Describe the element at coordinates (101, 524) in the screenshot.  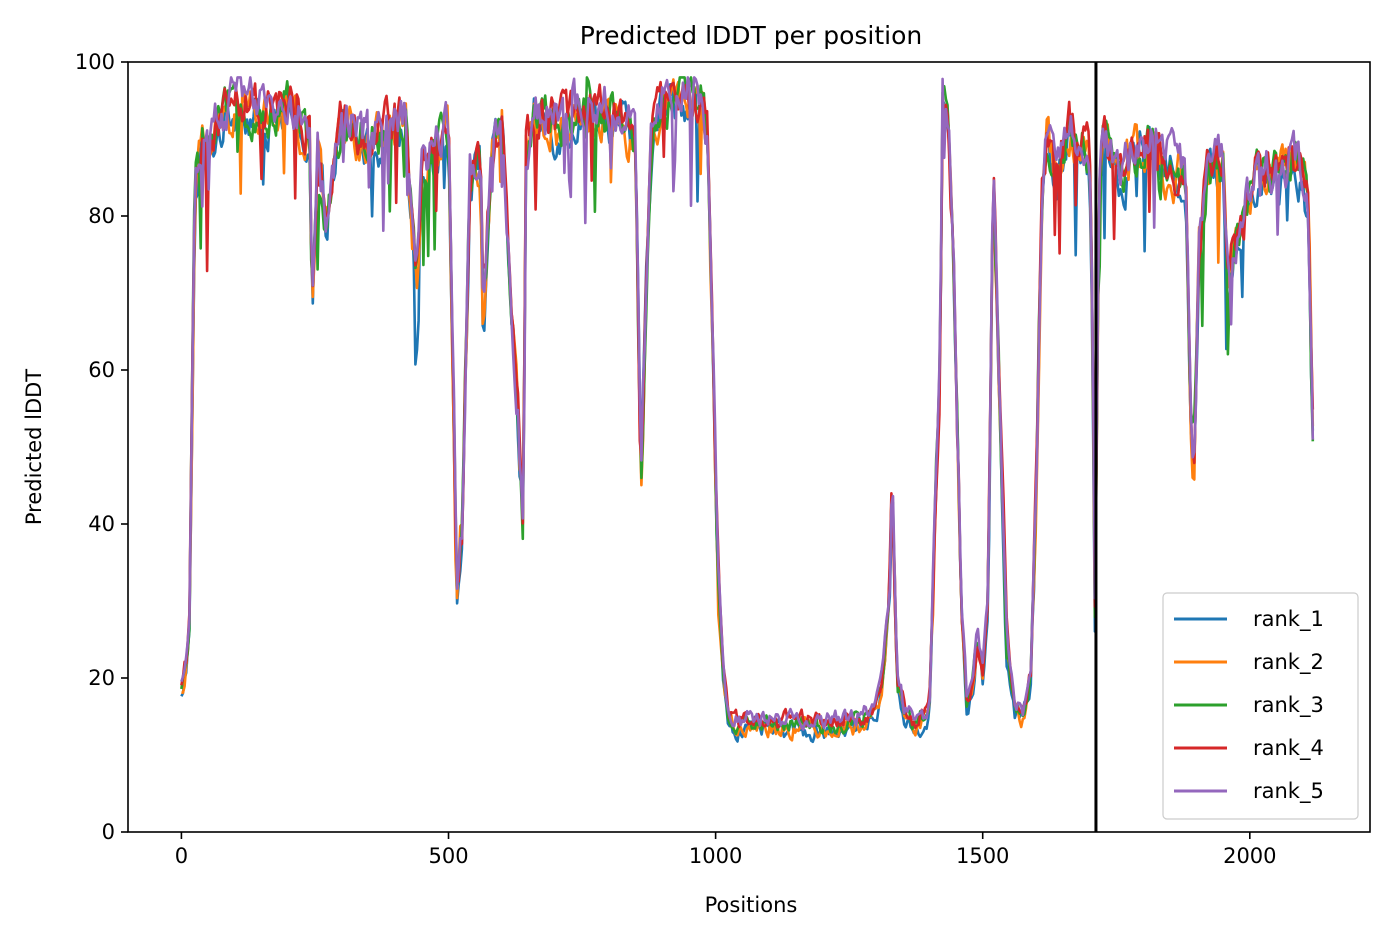
I see `y-tick-label: 40` at that location.